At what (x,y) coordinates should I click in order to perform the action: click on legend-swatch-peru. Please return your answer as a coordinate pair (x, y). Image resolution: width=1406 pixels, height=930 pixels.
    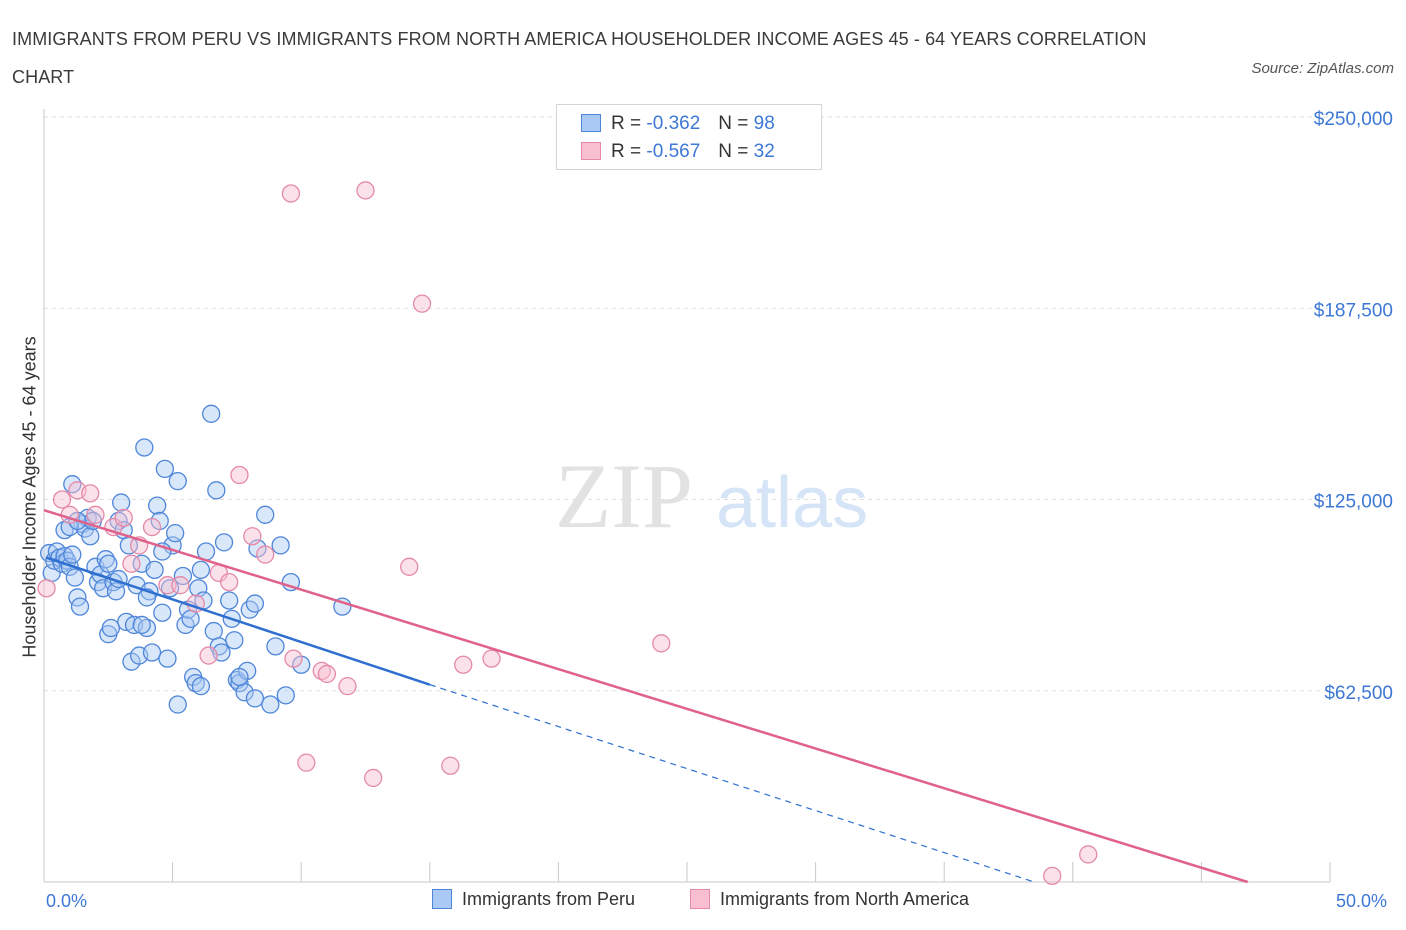
    Looking at the image, I should click on (591, 123).